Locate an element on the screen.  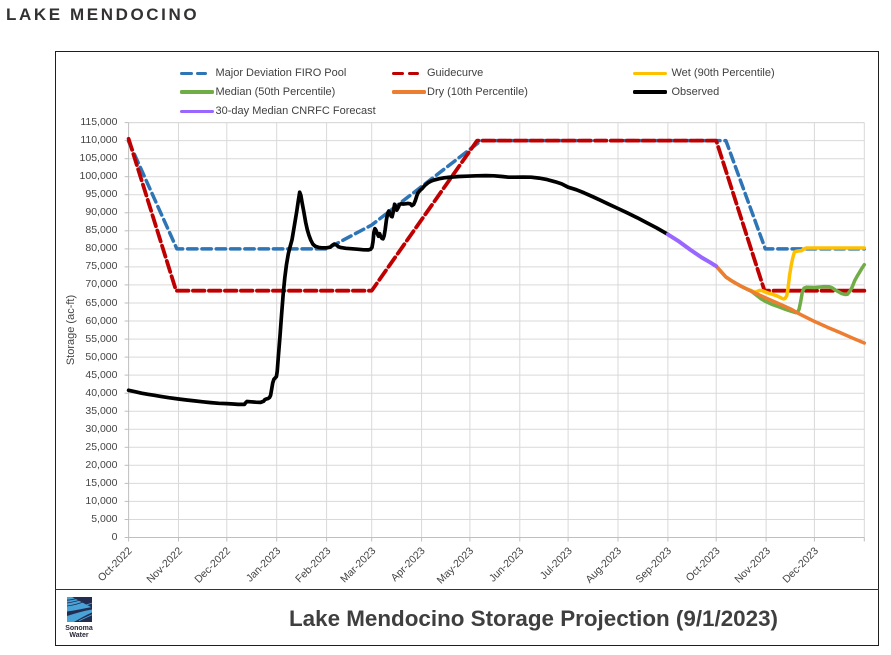
svg-text: Storage (ac-ft) is located at coordinates (71, 330).